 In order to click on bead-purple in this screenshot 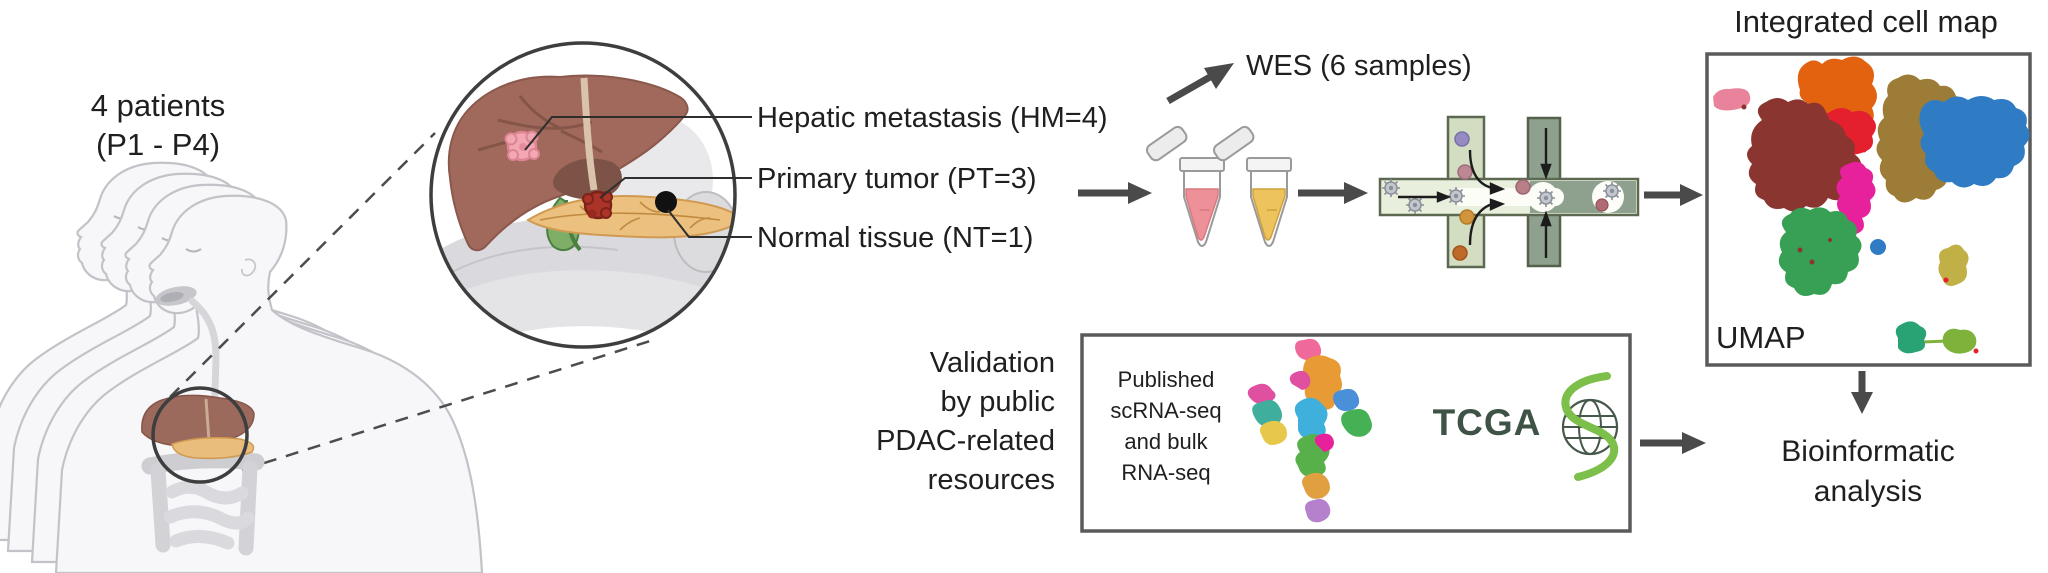, I will do `click(1462, 139)`.